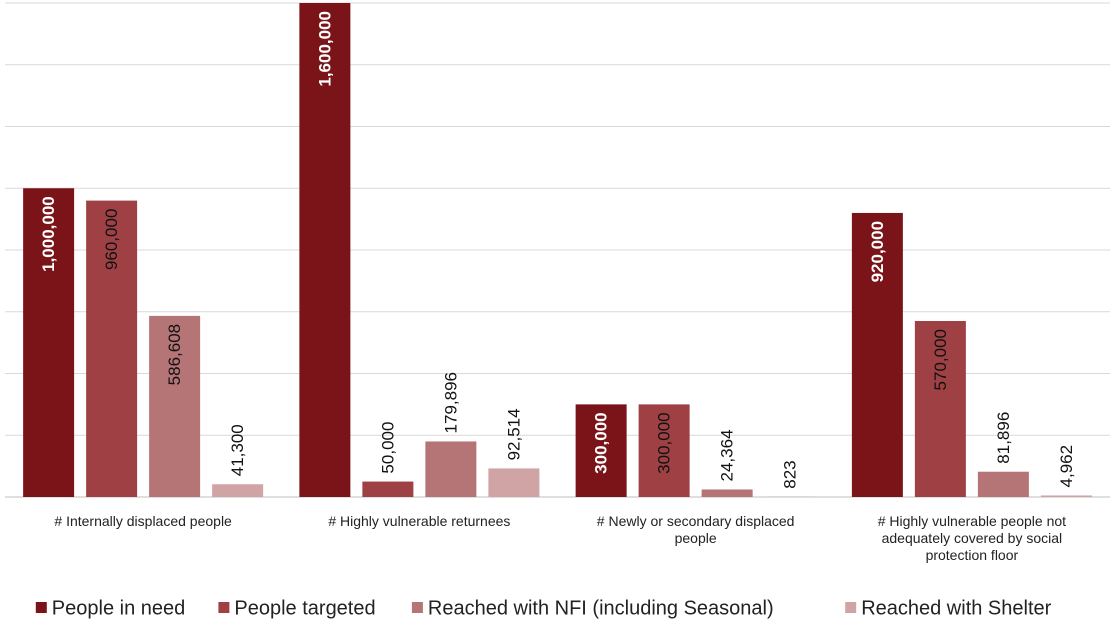  I want to click on x-tick-label-line: # Newly or secondary displaced, so click(696, 521).